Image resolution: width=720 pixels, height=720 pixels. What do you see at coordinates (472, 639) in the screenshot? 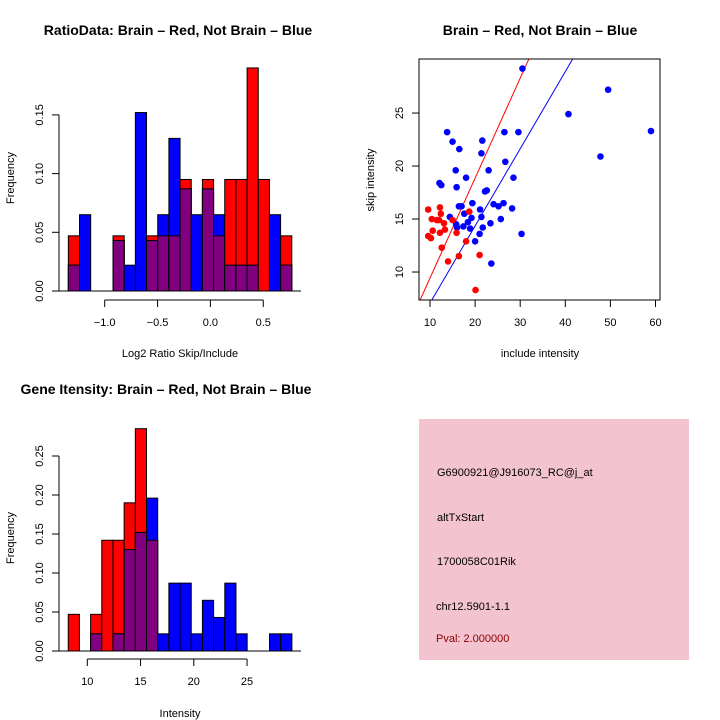
I see `pval: Pval: 2.000000` at bounding box center [472, 639].